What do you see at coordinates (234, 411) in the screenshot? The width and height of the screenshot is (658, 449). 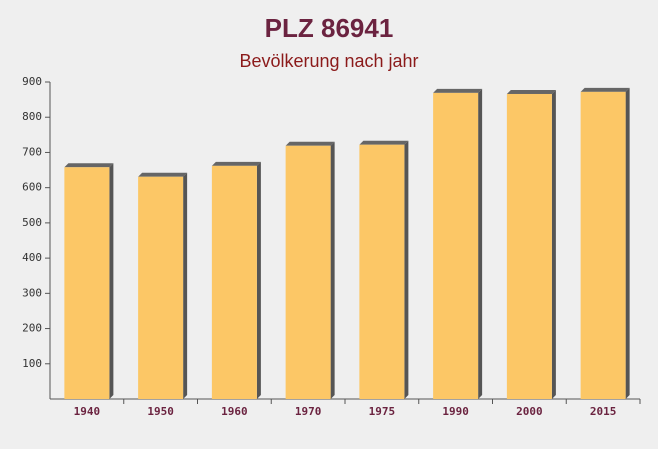 I see `x-tick-label: 1960` at bounding box center [234, 411].